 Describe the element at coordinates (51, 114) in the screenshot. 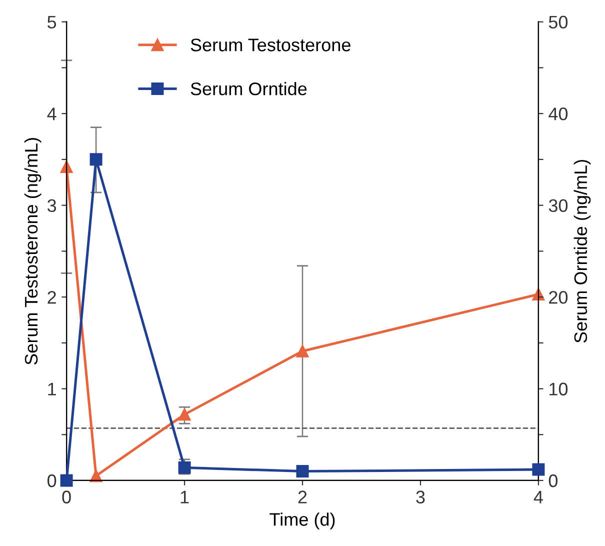

I see `y-tick-label: 4` at that location.